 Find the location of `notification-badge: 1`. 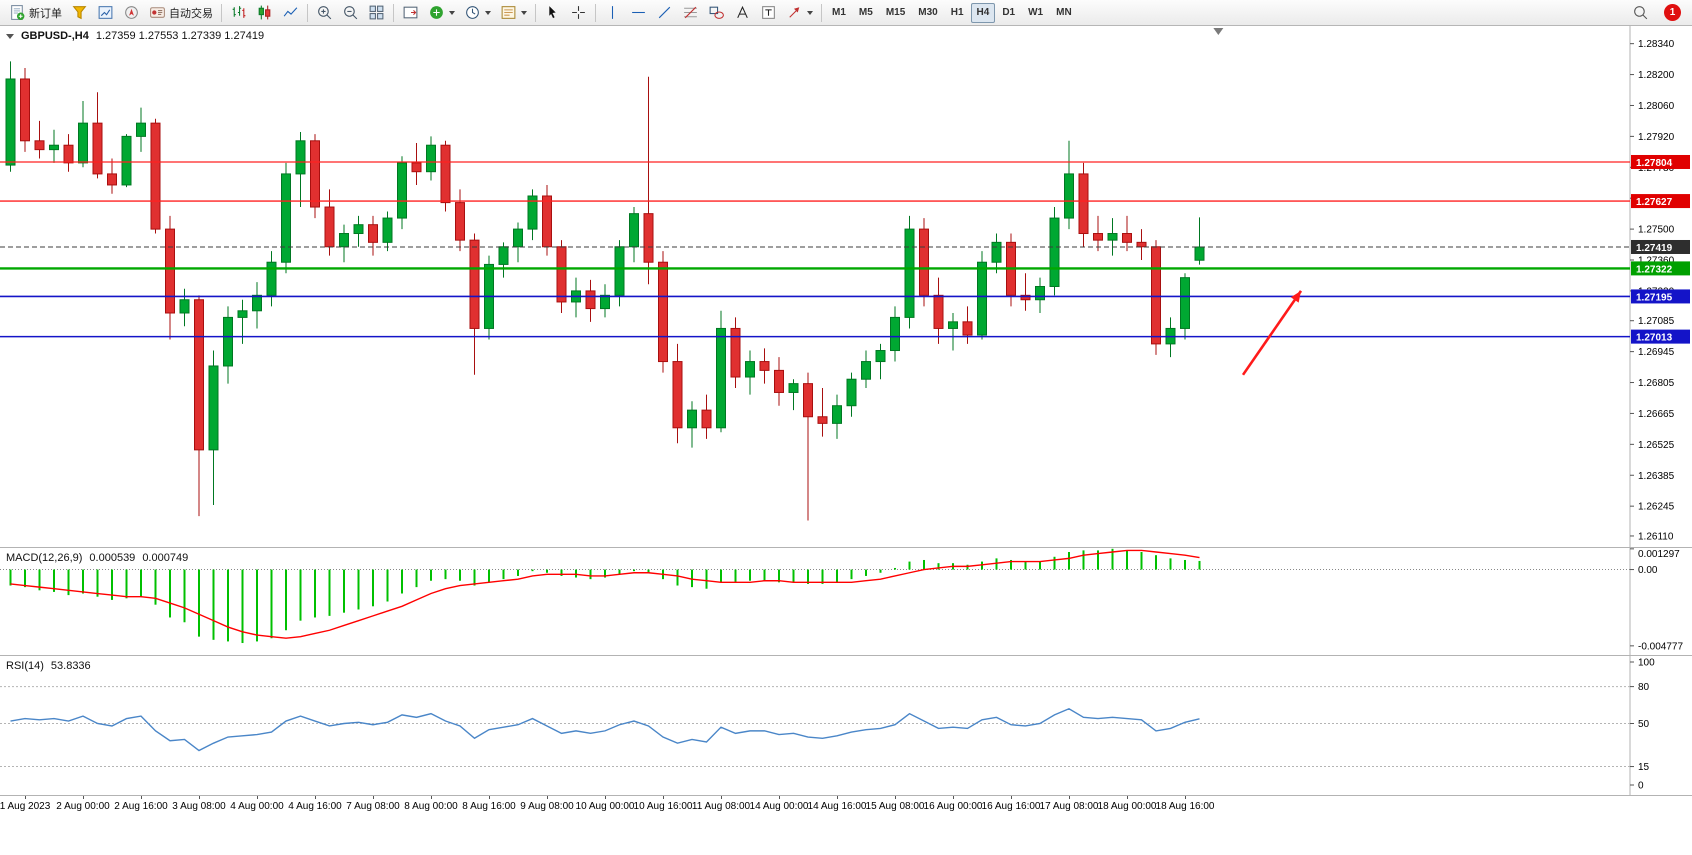

notification-badge: 1 is located at coordinates (1672, 12).